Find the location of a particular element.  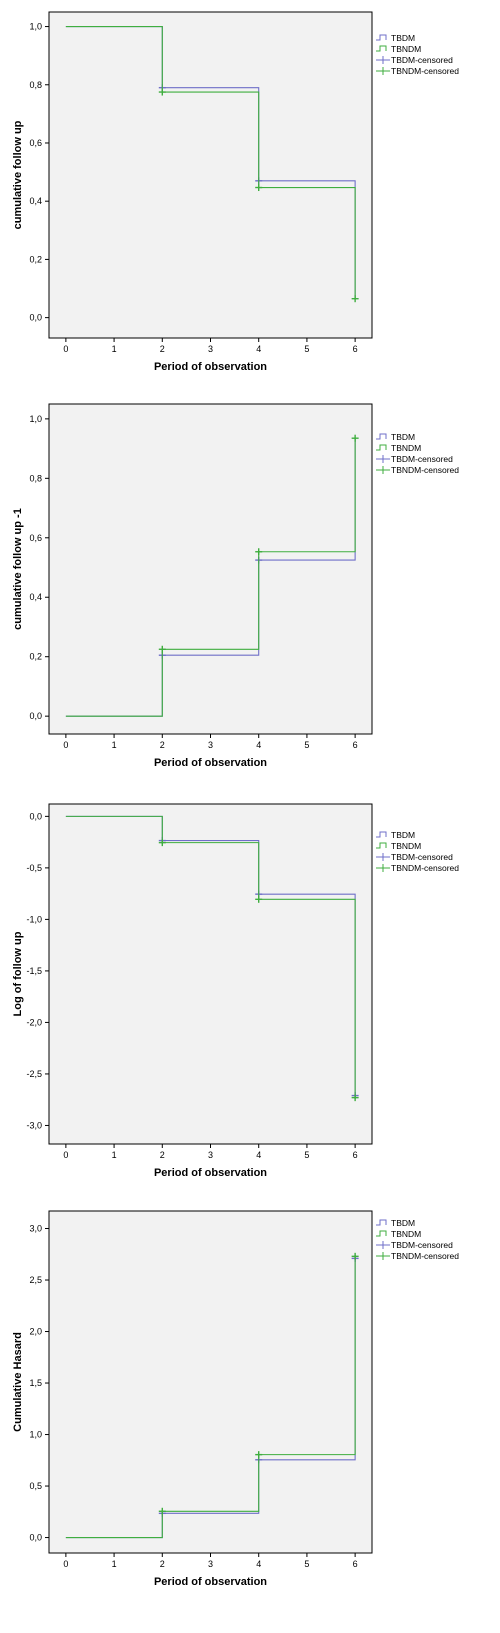

y-tick-label: -1,5 is located at coordinates (34, 971).